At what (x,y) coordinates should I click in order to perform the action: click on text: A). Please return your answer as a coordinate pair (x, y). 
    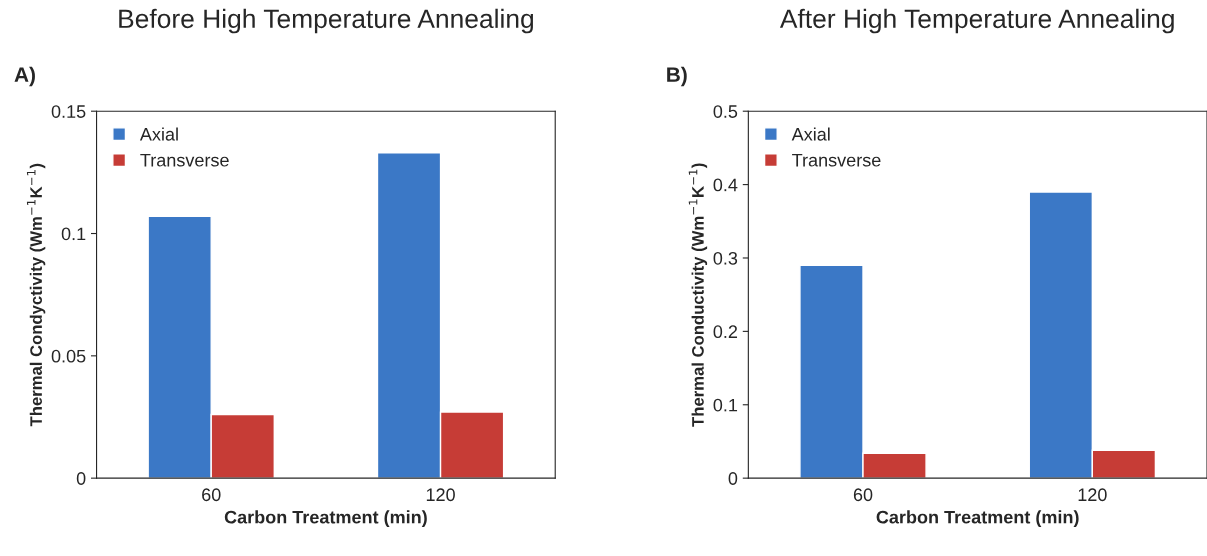
    Looking at the image, I should click on (24, 76).